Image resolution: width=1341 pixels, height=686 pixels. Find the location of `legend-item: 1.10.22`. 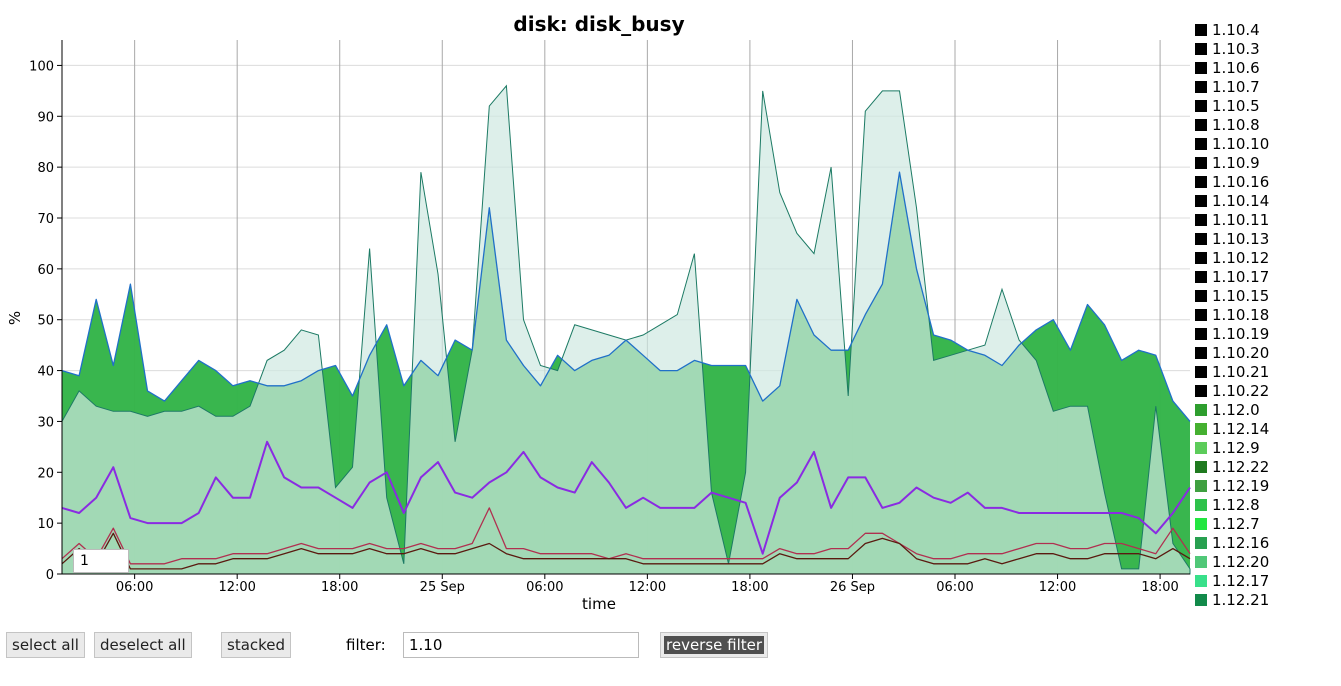

legend-item: 1.10.22 is located at coordinates (1268, 390).